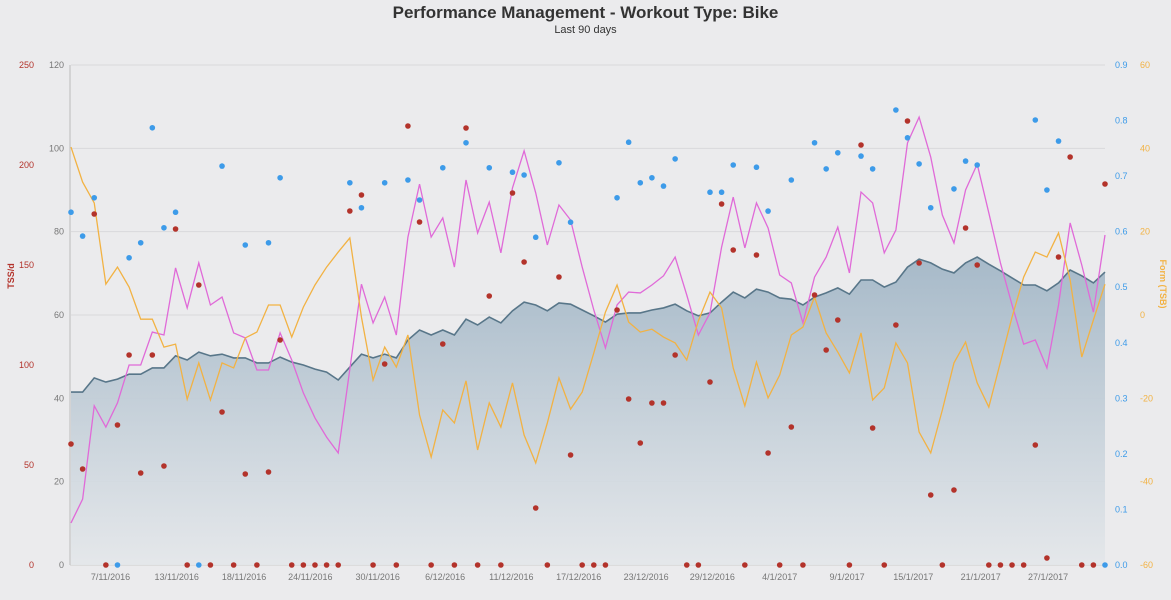  Describe the element at coordinates (779, 577) in the screenshot. I see `x-tick-label: 4/1/2017` at that location.